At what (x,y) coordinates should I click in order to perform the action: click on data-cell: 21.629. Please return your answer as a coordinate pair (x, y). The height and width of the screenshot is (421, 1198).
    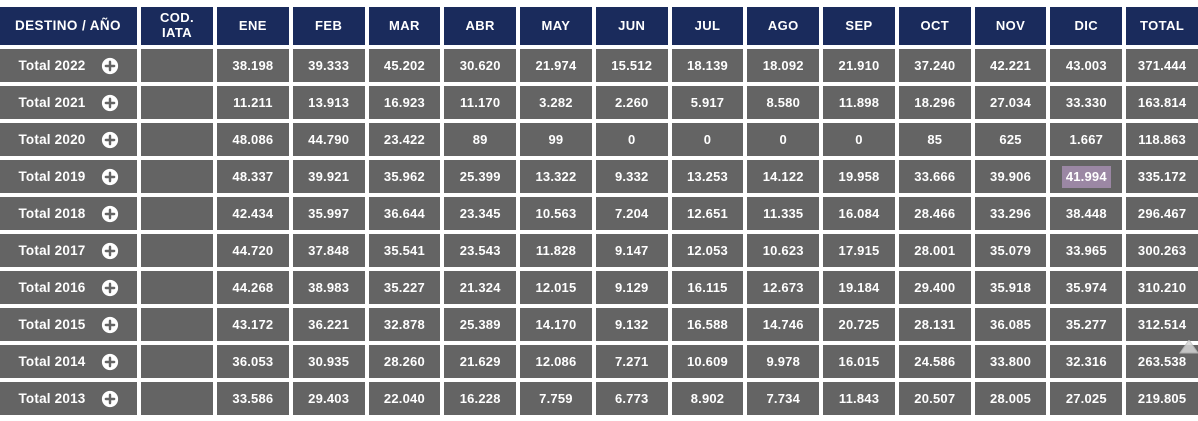
    Looking at the image, I should click on (480, 361).